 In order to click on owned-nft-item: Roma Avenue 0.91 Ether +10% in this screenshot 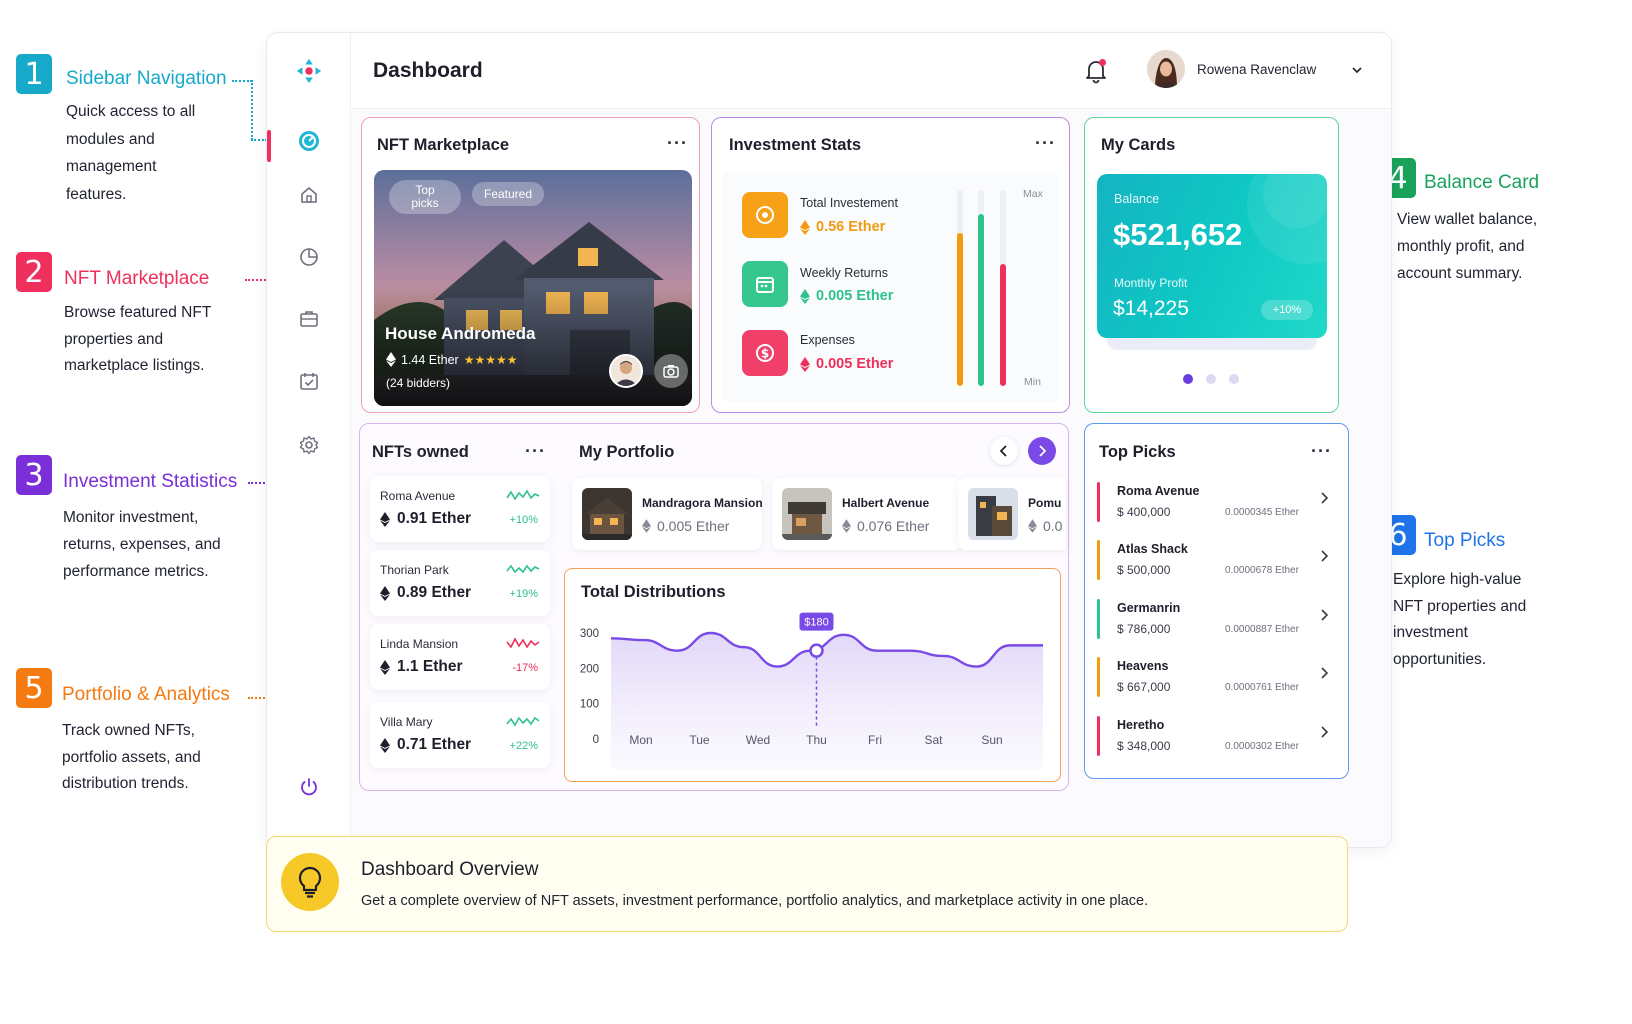, I will do `click(460, 509)`.